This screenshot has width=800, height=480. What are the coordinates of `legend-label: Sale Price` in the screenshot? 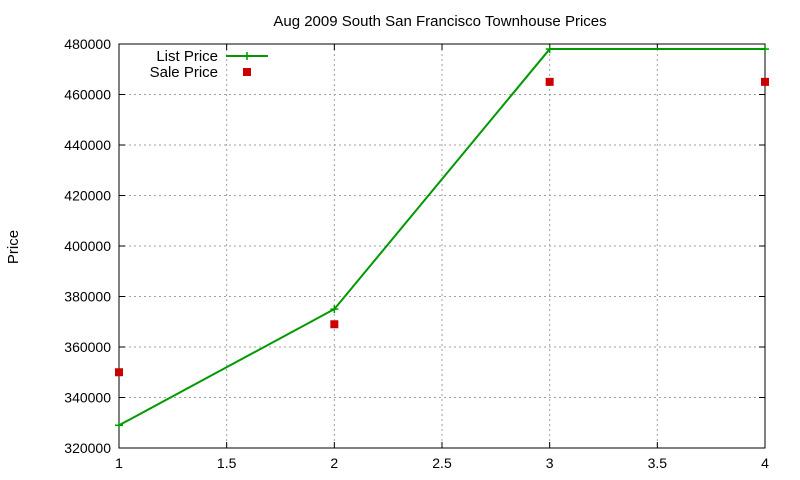 It's located at (184, 72).